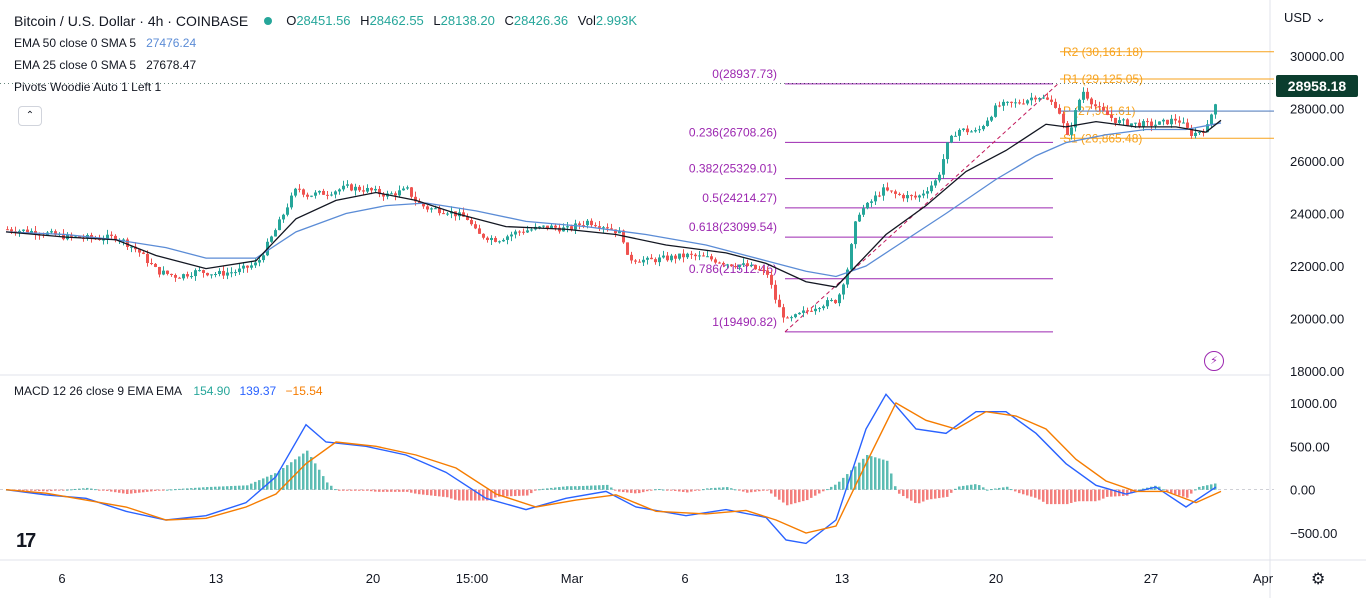  I want to click on indicator-ema25: EMA 25 close 0 SMA 5 27678.47, so click(105, 65).